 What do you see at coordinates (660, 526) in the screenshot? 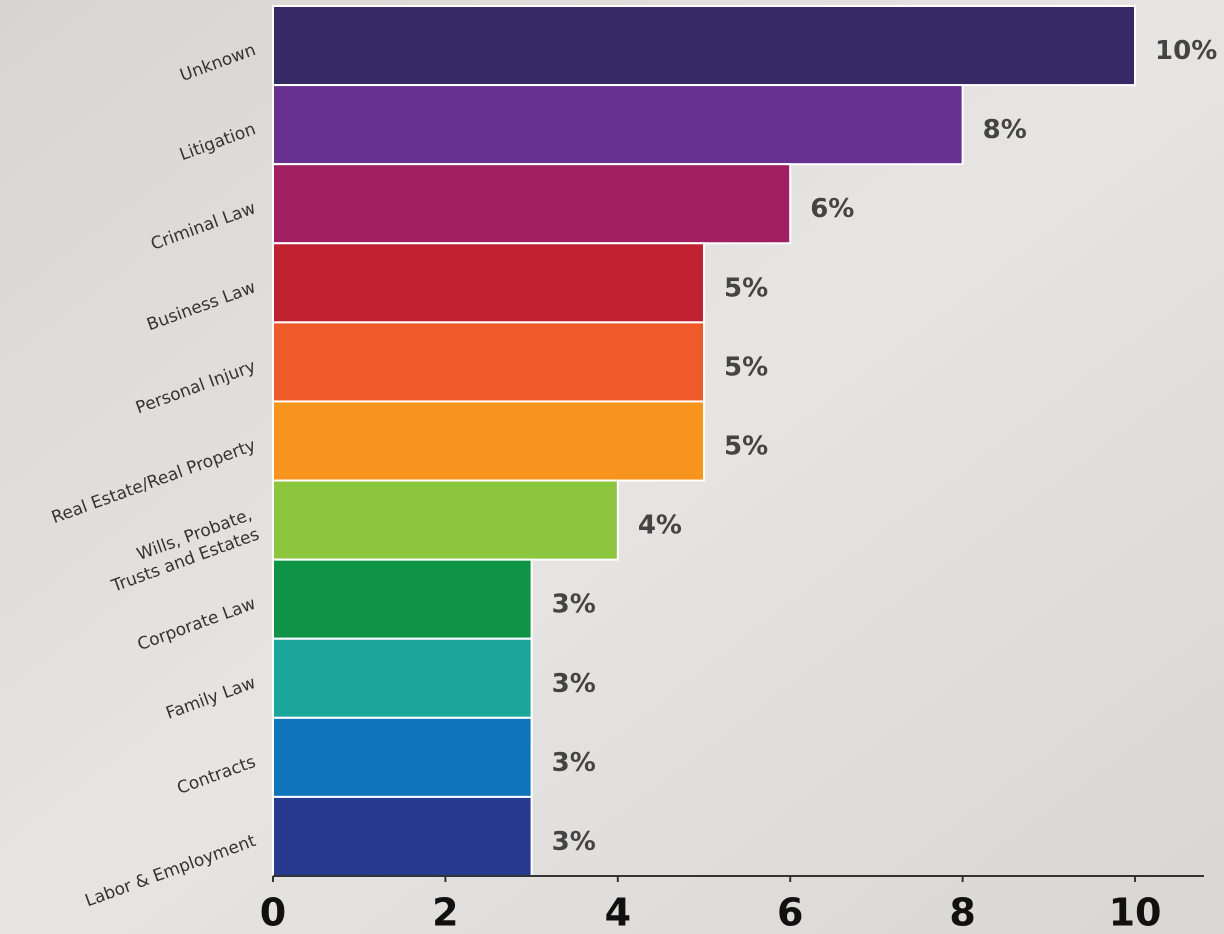
I see `value-label: 4%` at bounding box center [660, 526].